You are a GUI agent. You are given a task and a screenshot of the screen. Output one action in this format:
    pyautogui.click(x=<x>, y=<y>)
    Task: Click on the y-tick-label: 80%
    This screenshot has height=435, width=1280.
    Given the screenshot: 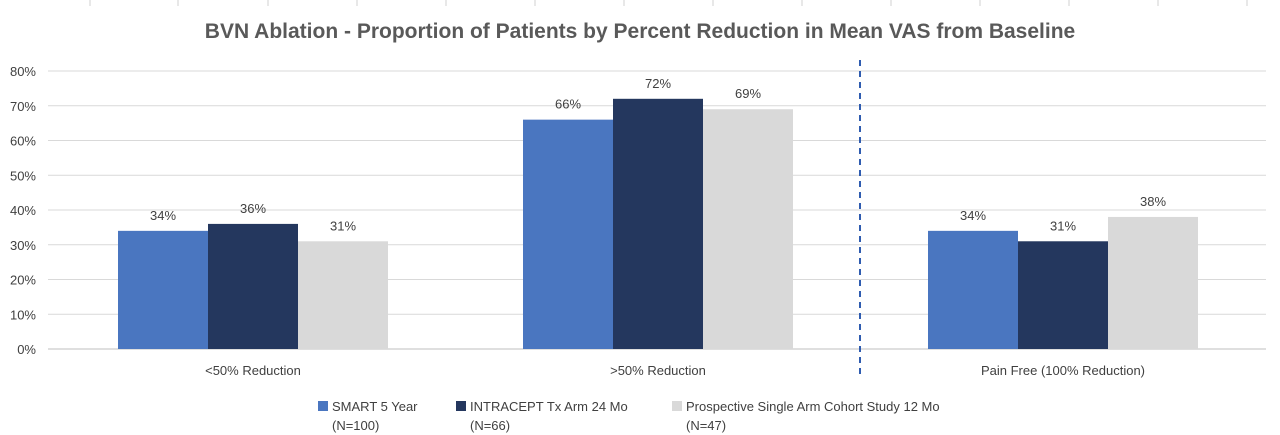 What is the action you would take?
    pyautogui.click(x=23, y=71)
    